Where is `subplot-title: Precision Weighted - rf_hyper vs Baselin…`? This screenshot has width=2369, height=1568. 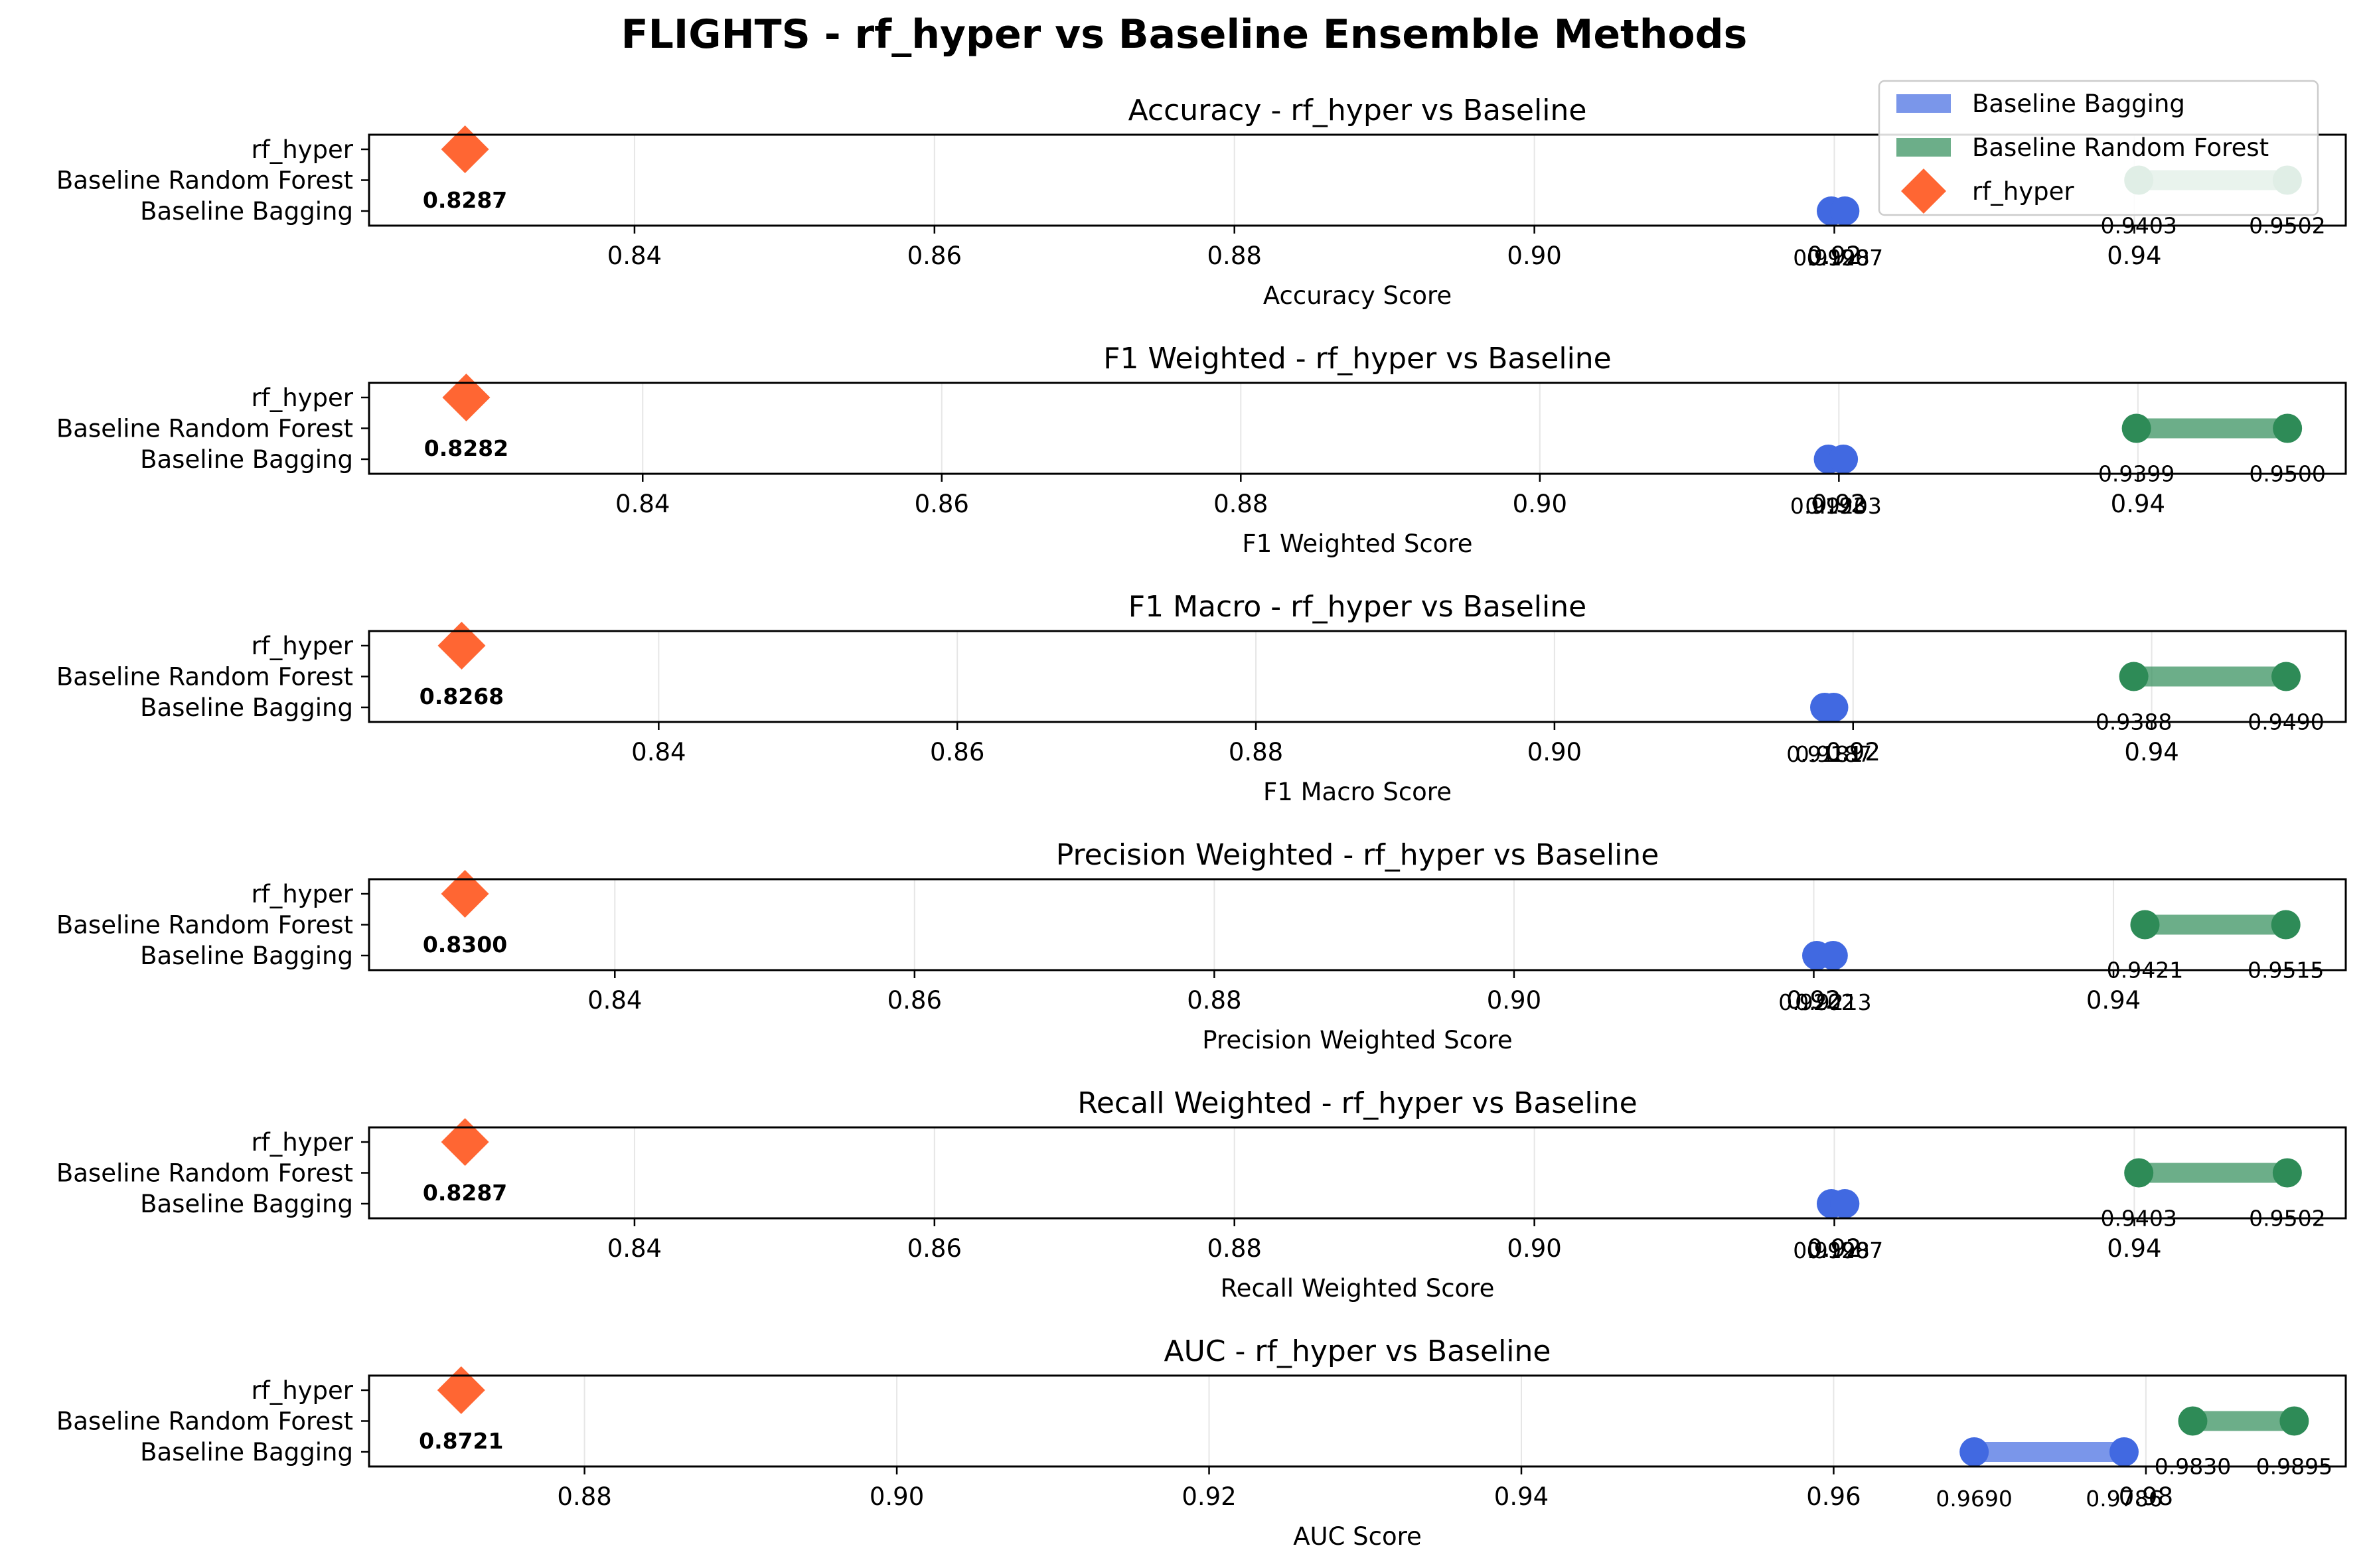 subplot-title: Precision Weighted - rf_hyper vs Baselin… is located at coordinates (1358, 855).